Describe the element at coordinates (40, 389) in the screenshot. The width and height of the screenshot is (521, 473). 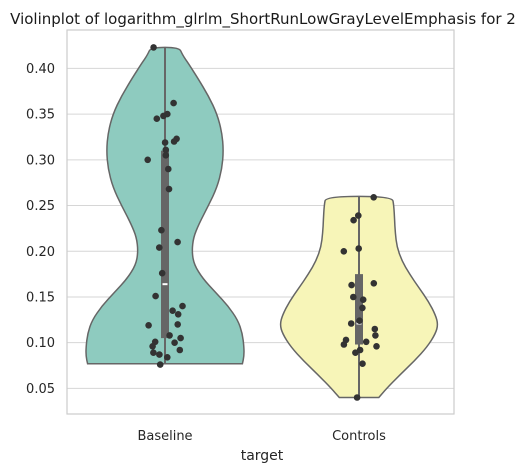
I see `y-tick-label: 0.05` at that location.